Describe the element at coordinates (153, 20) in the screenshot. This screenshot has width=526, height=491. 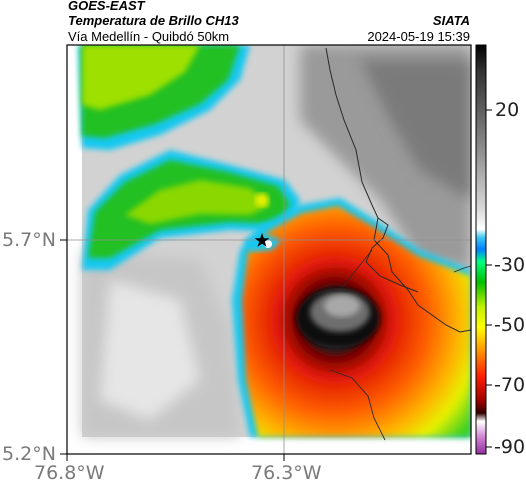
I see `product-title: Temperatura de Brillo CH13` at that location.